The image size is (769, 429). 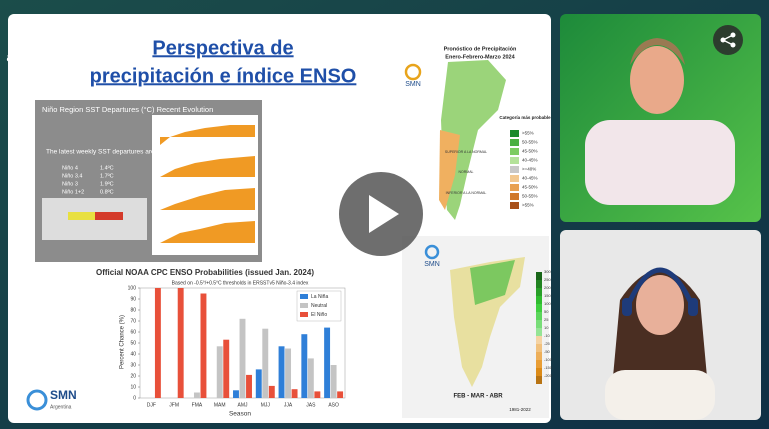 I want to click on legend-label: El Niño, so click(x=319, y=315).